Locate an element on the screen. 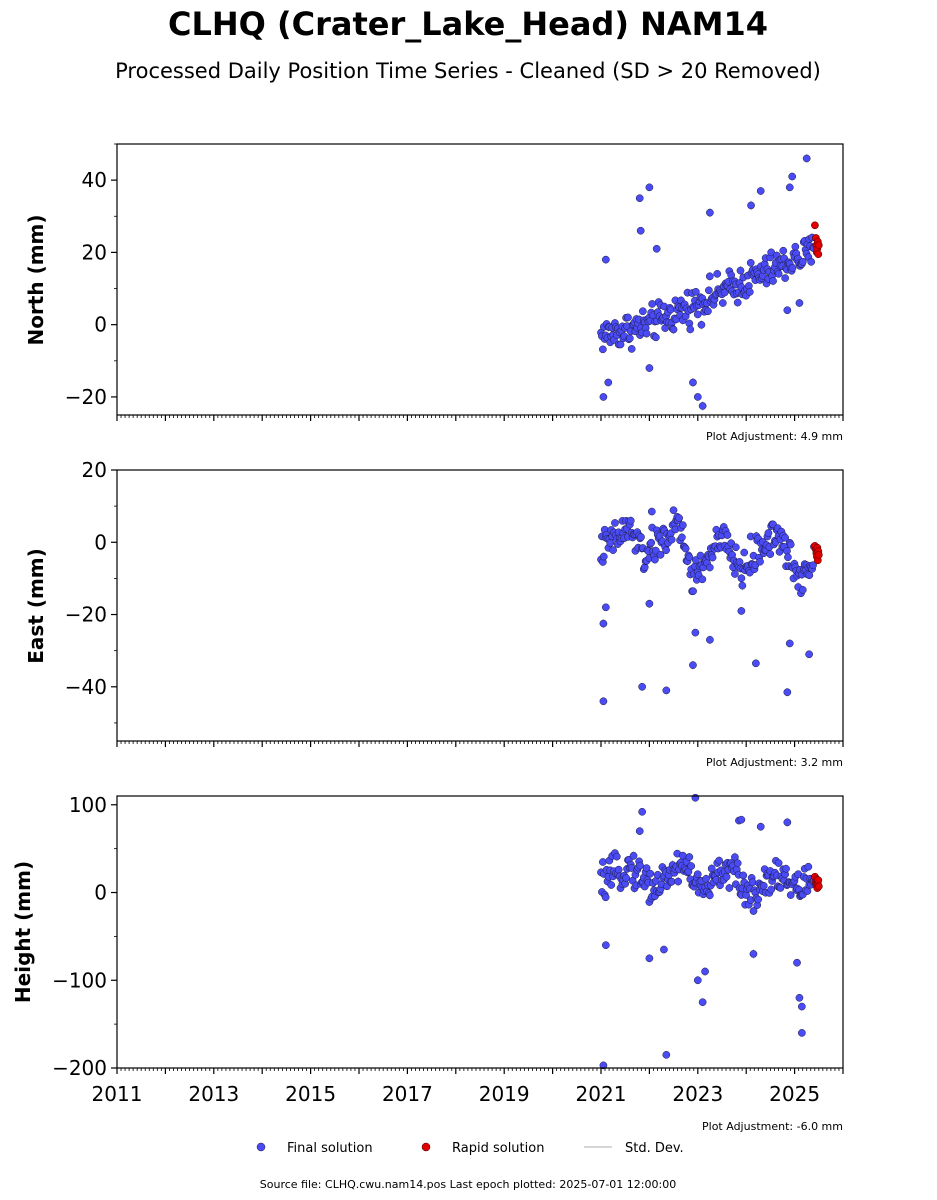  legend-final-label: Final solution is located at coordinates (330, 1148).